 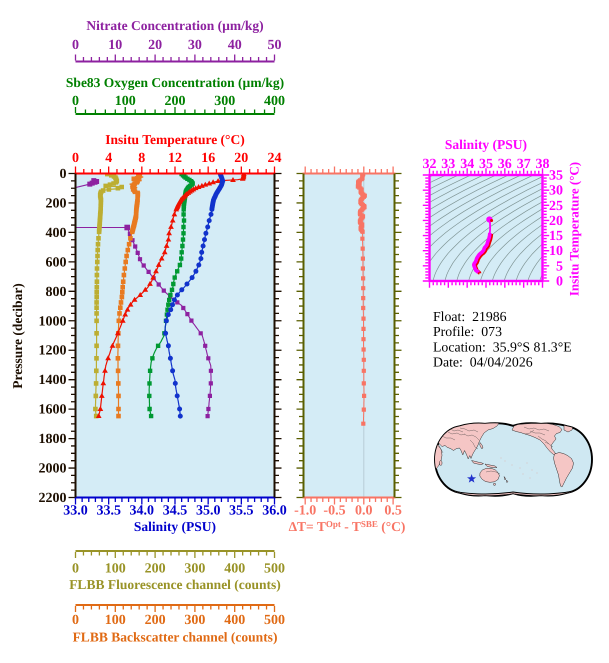 What do you see at coordinates (556, 236) in the screenshot?
I see `svg-text: 15` at bounding box center [556, 236].